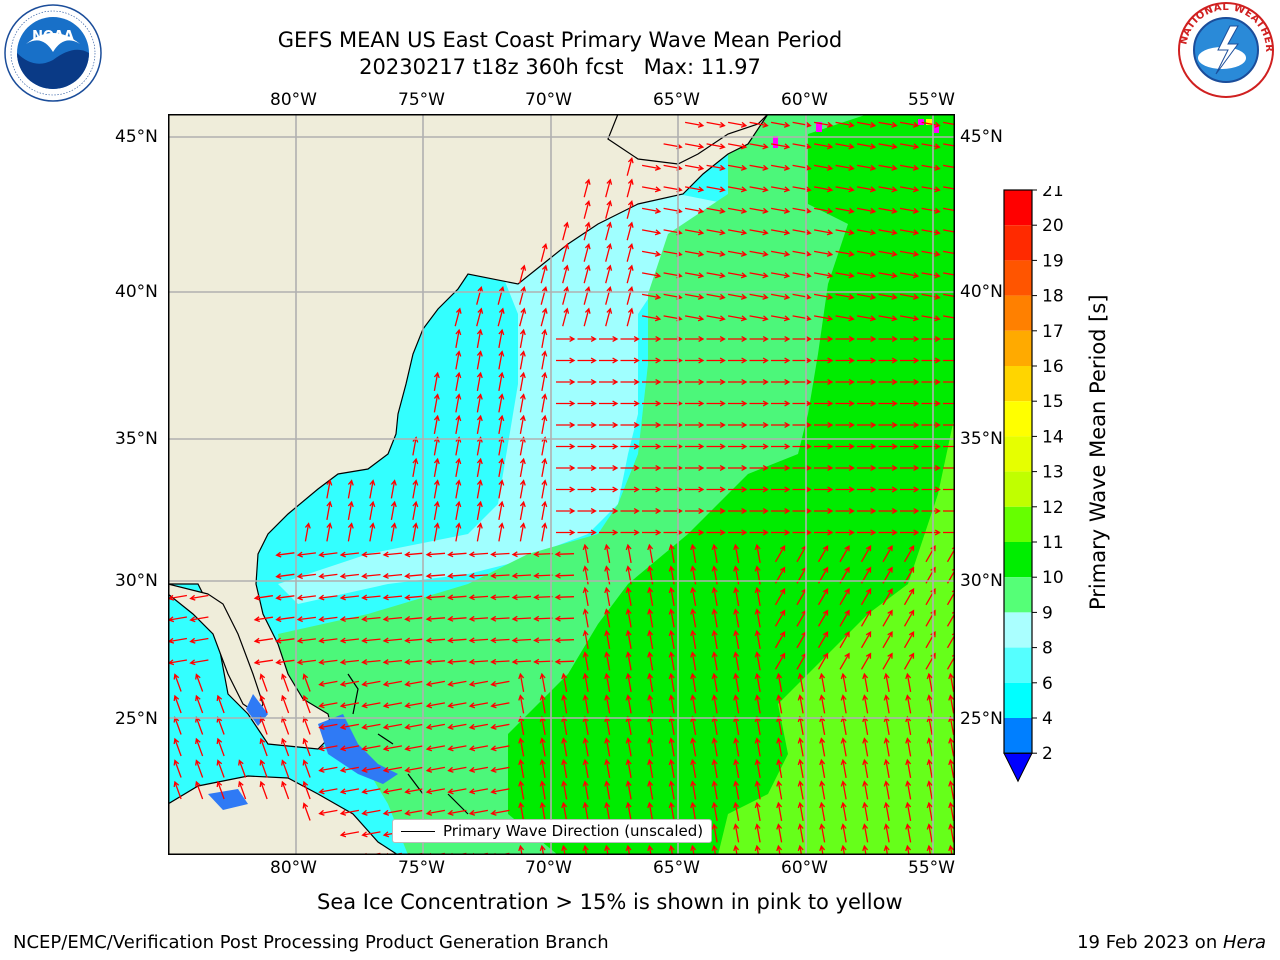 This screenshot has height=960, width=1280. Describe the element at coordinates (560, 67) in the screenshot. I see `chart-subtitle: 20230217 t18z 360h fcst Max: 11.97` at that location.